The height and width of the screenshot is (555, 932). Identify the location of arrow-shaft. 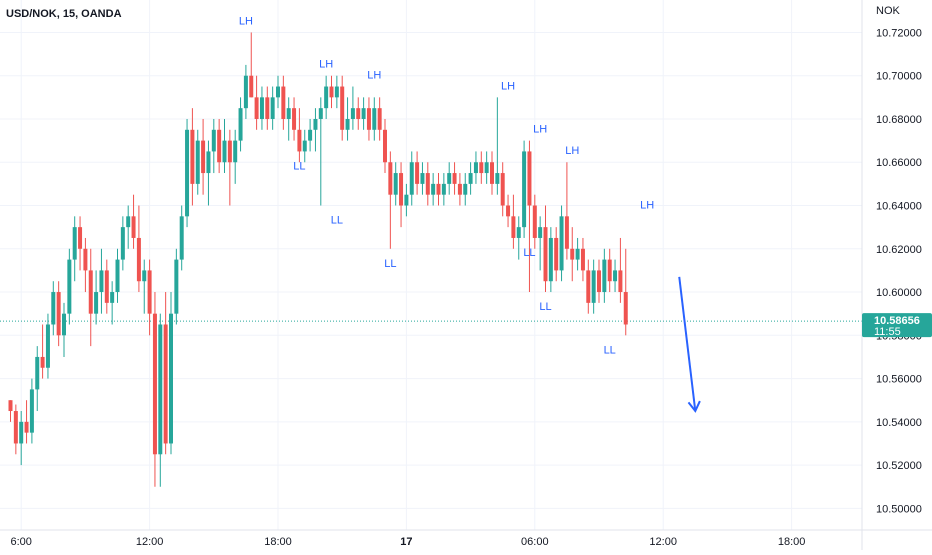
(687, 344).